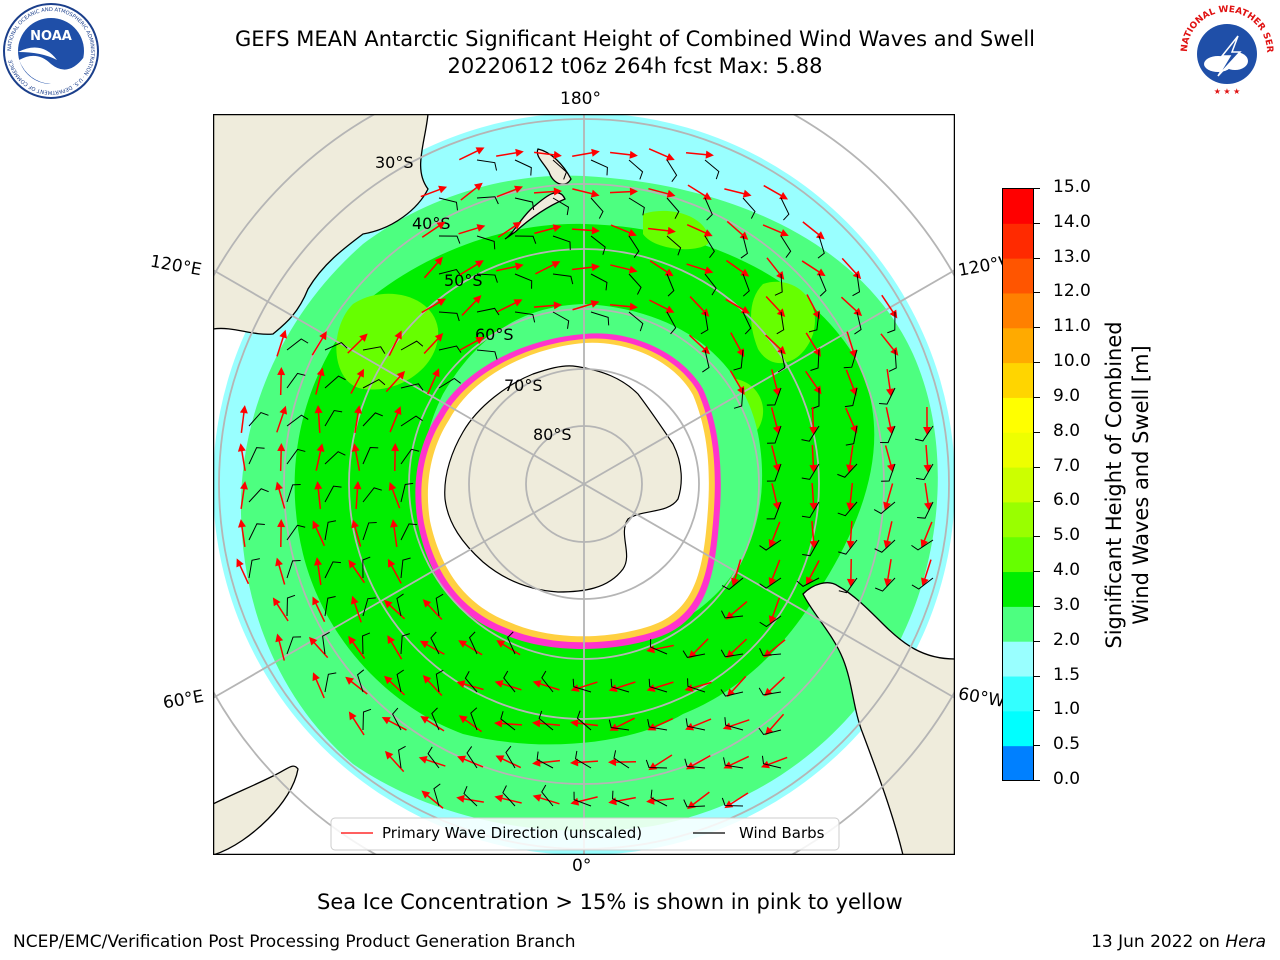  Describe the element at coordinates (635, 66) in the screenshot. I see `chart-subtitle: 20220612 t06z 264h fcst Max: 5.88` at that location.